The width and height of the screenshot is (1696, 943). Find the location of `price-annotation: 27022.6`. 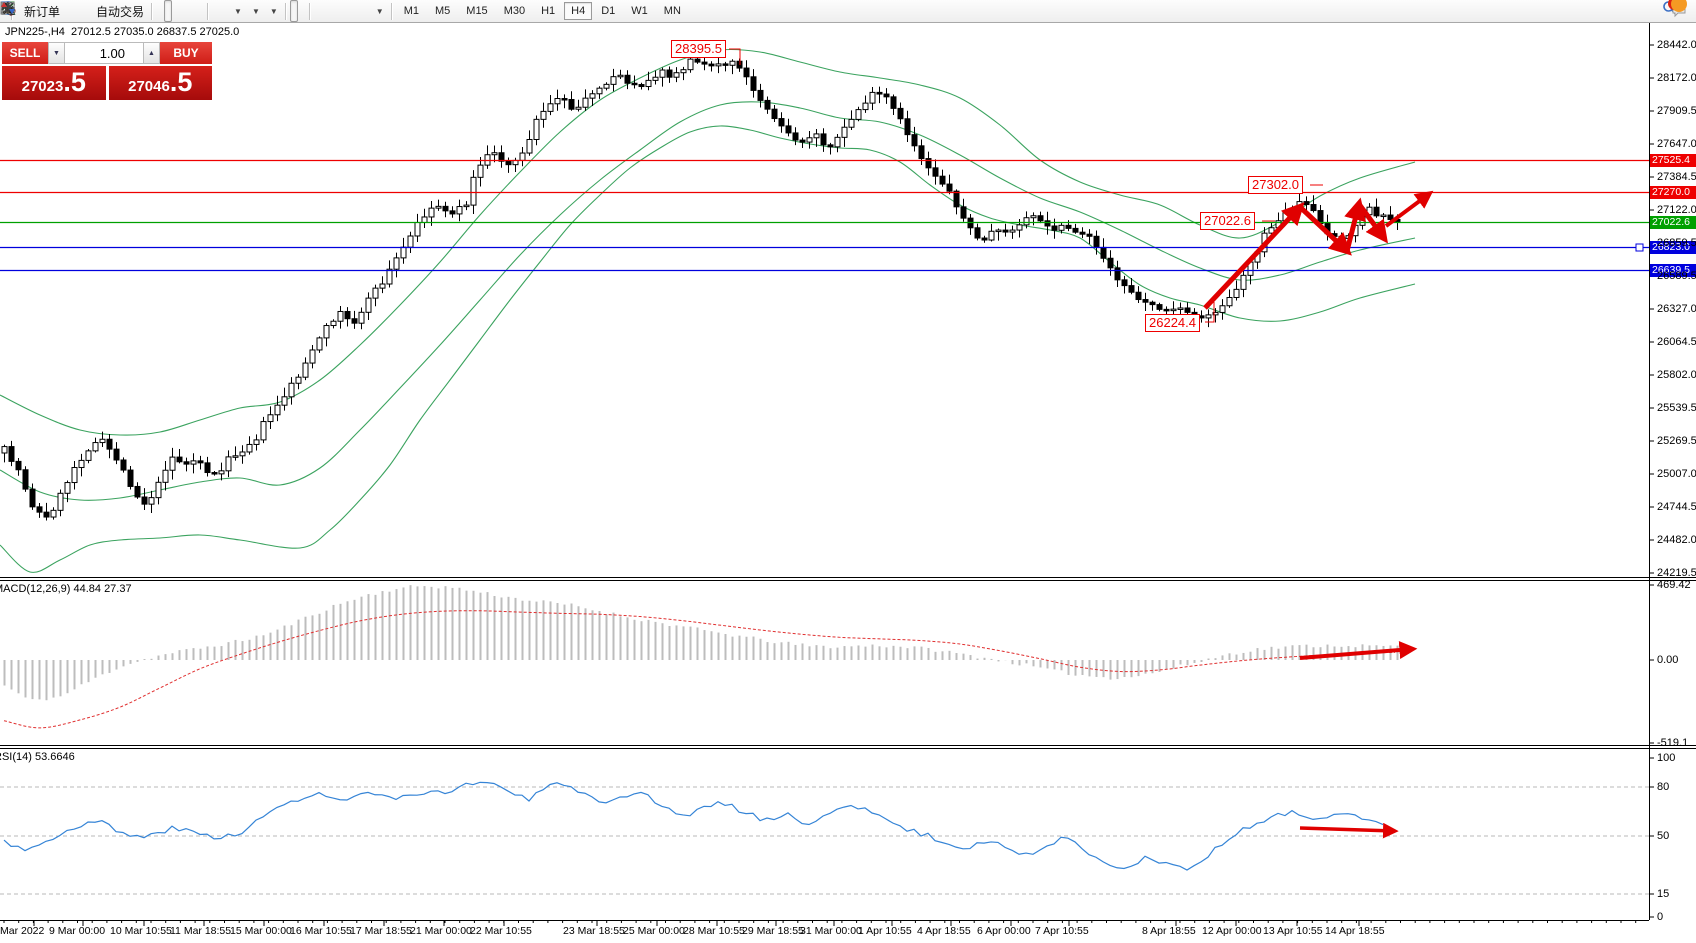

price-annotation: 27022.6 is located at coordinates (1227, 221).